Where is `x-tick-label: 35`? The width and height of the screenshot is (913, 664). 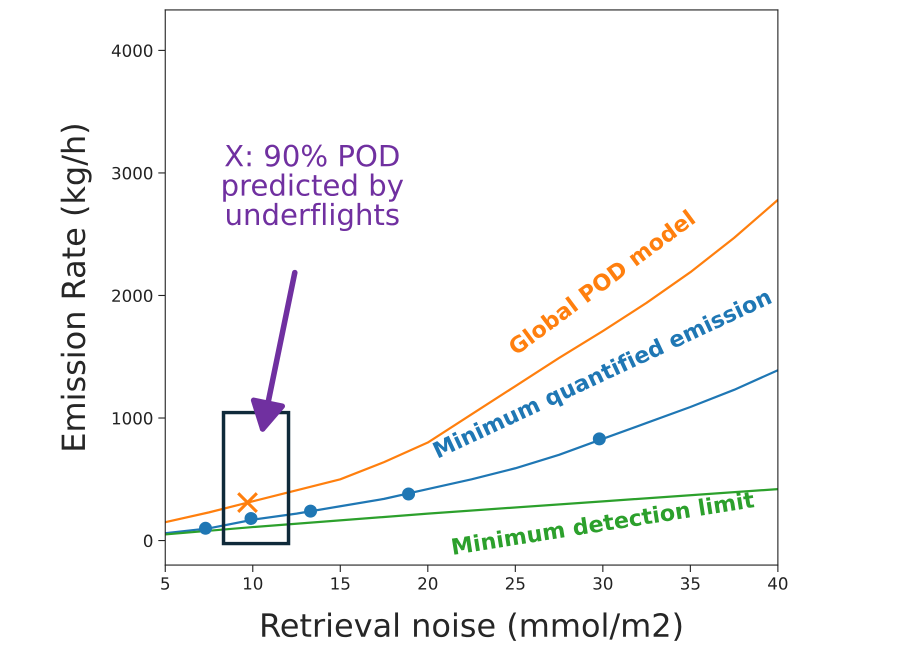 x-tick-label: 35 is located at coordinates (690, 583).